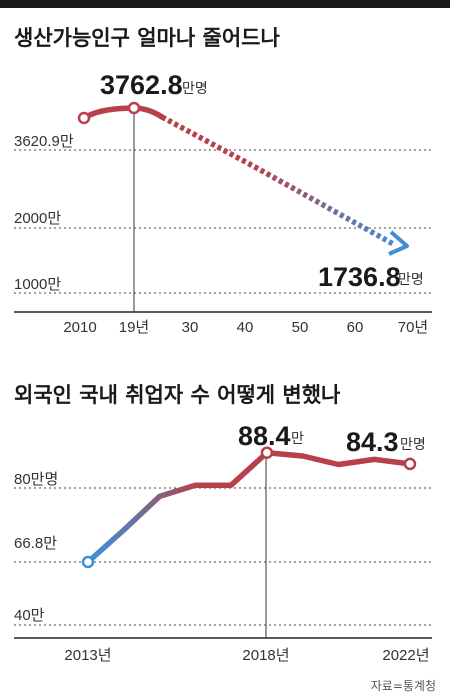  Describe the element at coordinates (134, 108) in the screenshot. I see `chart1-point-peak` at that location.